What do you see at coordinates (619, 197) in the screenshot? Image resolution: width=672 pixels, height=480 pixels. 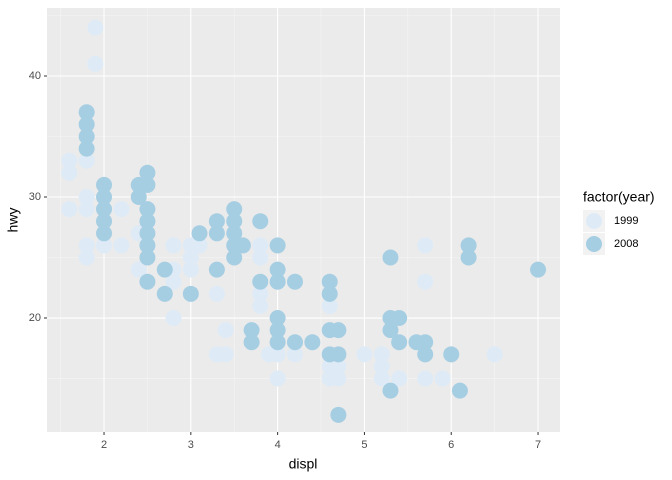 I see `legend-title: factor(year)` at bounding box center [619, 197].